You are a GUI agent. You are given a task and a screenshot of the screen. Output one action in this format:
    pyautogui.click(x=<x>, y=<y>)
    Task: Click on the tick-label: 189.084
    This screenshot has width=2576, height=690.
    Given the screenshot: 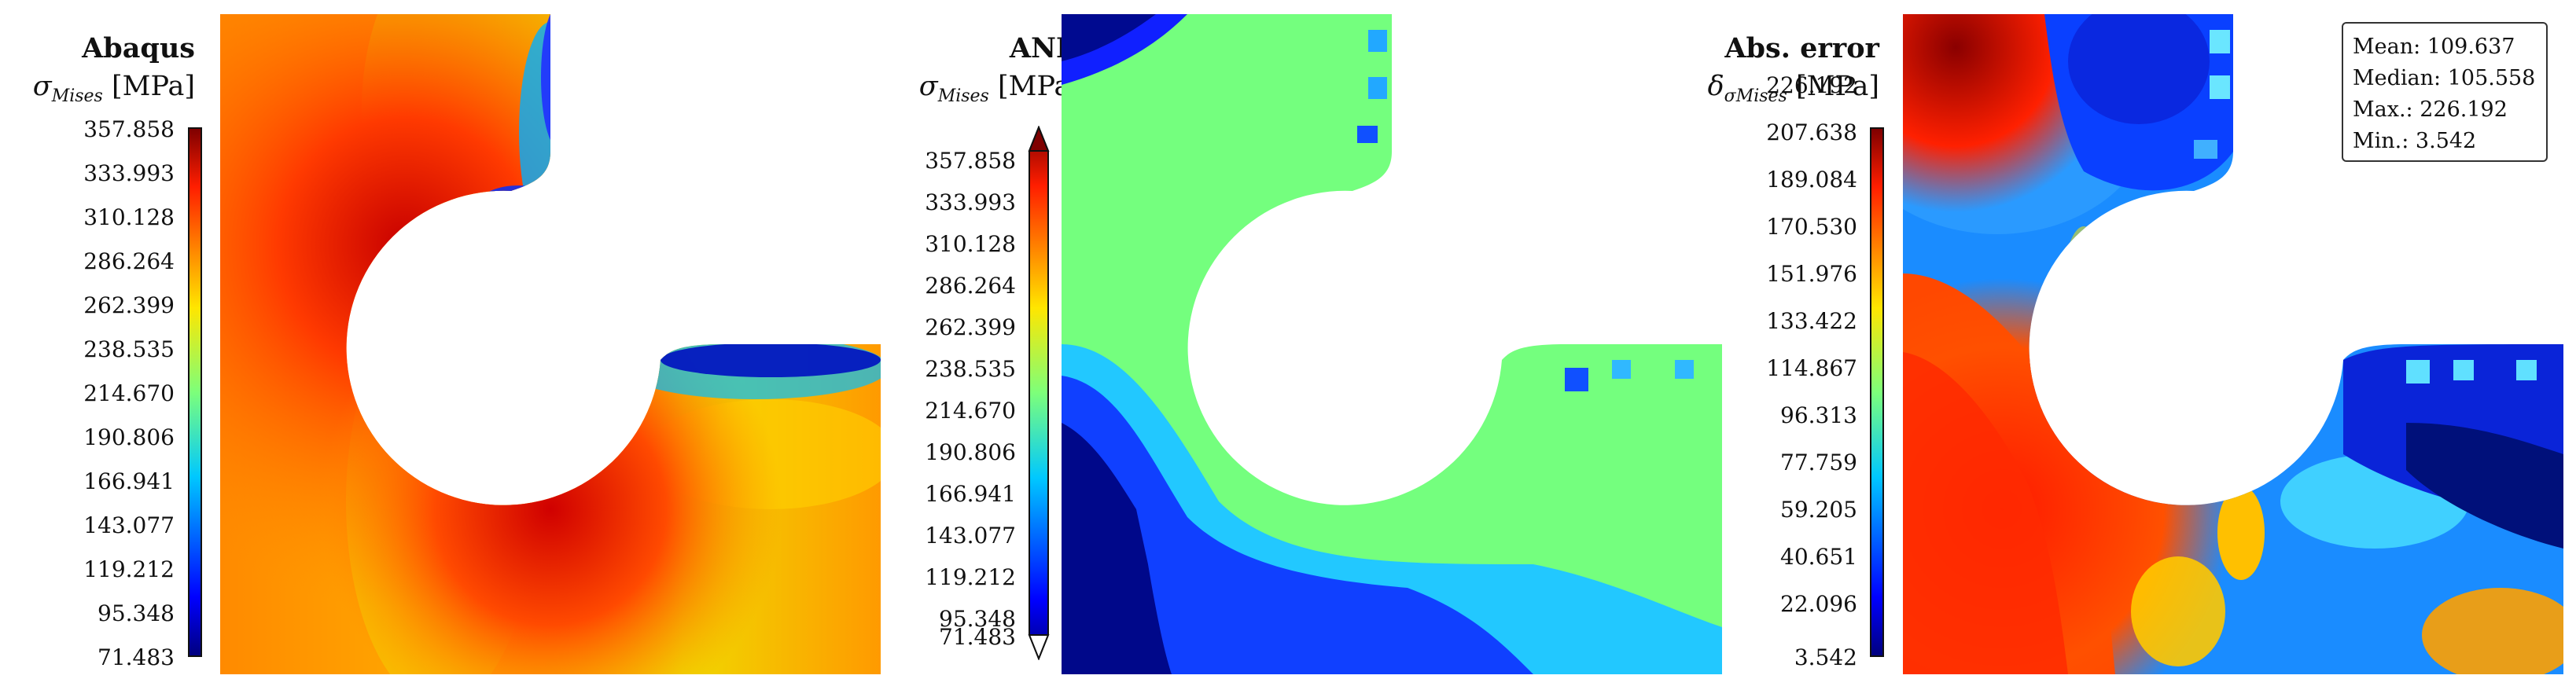 What is the action you would take?
    pyautogui.click(x=1812, y=180)
    